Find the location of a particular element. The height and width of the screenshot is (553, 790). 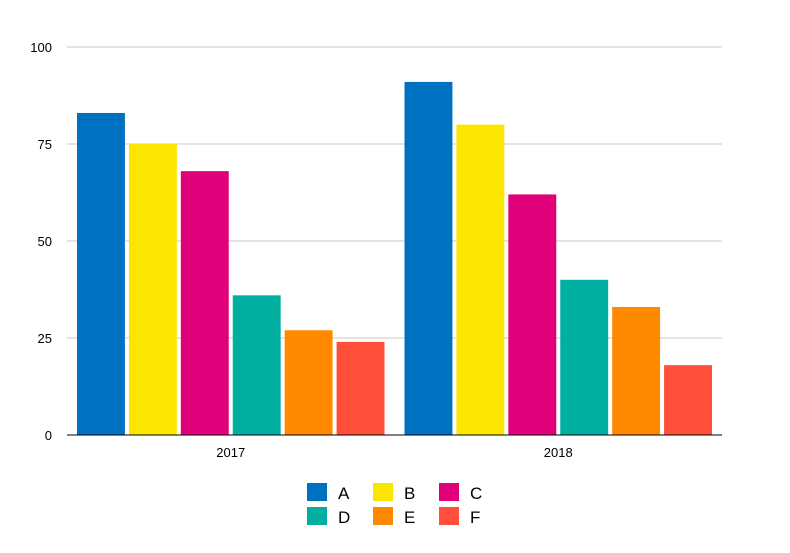

y-tick-label: 50 is located at coordinates (45, 241).